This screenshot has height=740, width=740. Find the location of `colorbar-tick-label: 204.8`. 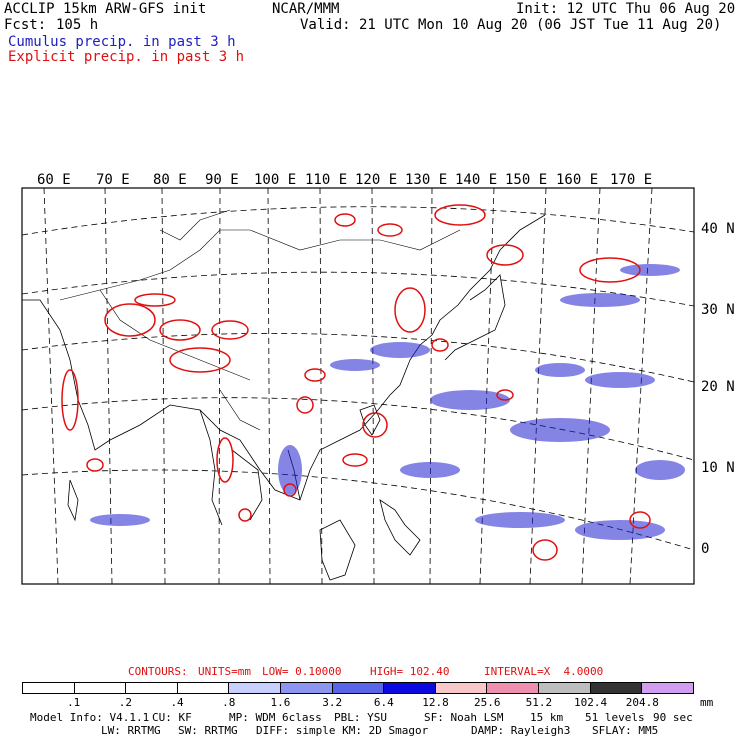

colorbar-tick-label: 204.8 is located at coordinates (642, 702).